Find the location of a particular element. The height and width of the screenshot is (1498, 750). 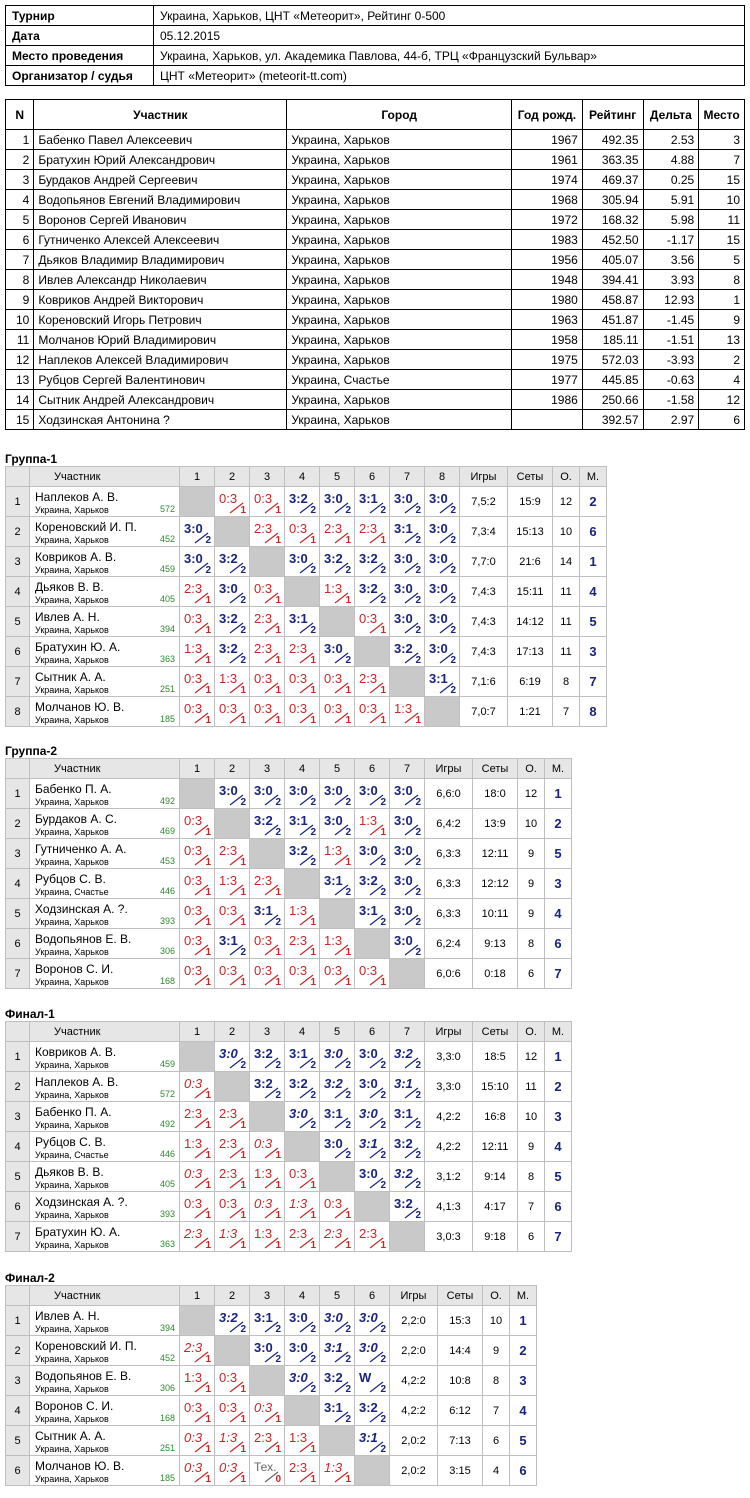

table-cell: 7 is located at coordinates (19, 259).